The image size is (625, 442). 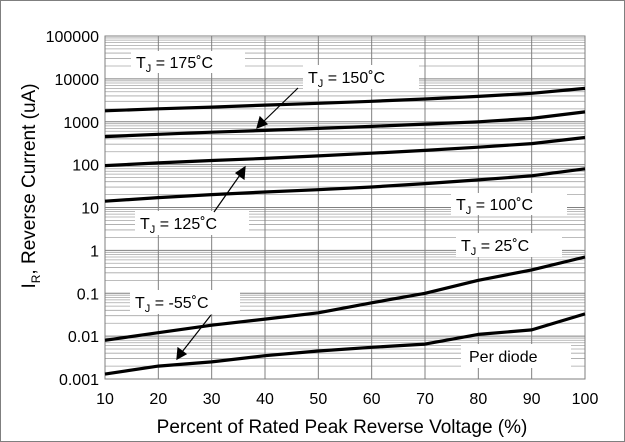 I want to click on label-175: TJ = 175˚C, so click(x=188, y=63).